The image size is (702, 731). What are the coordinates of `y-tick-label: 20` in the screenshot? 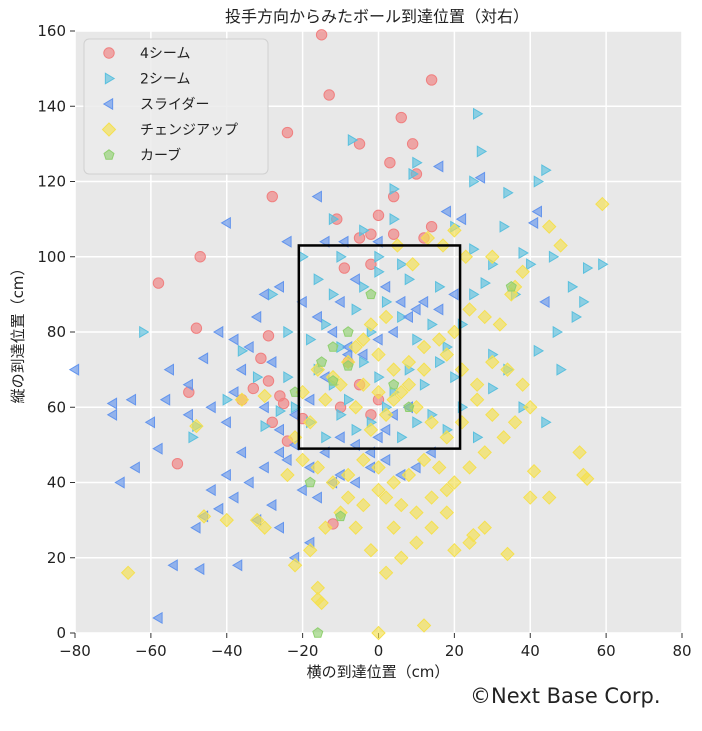 It's located at (56, 558).